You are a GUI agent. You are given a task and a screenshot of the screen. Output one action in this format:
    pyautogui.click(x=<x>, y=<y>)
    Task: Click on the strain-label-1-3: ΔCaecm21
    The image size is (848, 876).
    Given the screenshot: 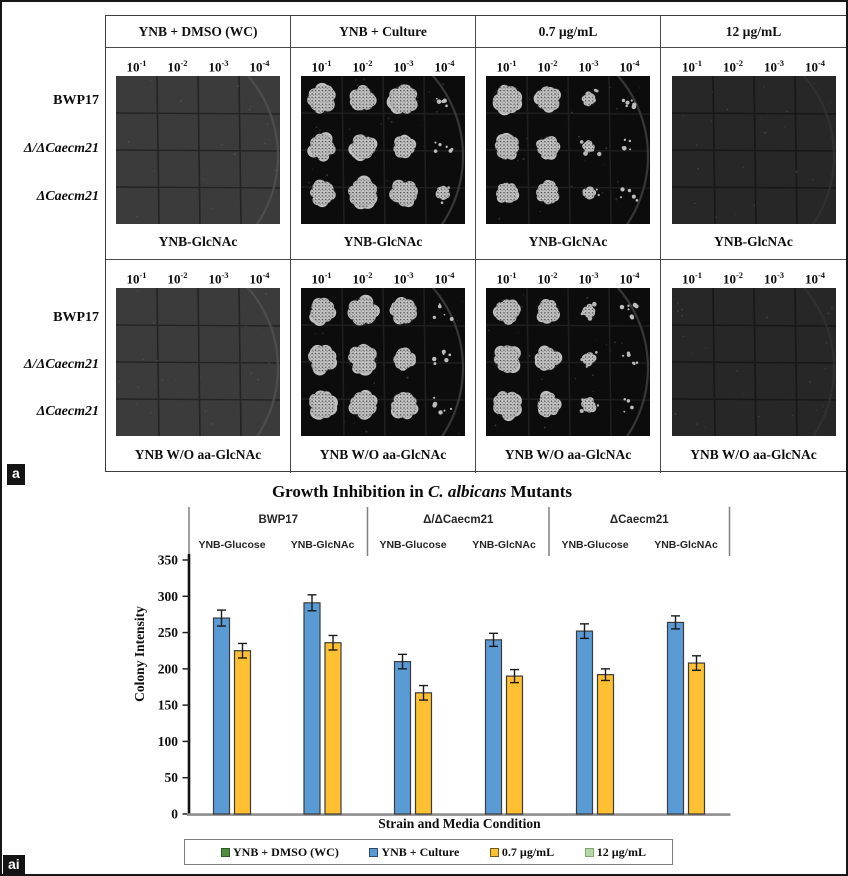 What is the action you would take?
    pyautogui.click(x=67, y=196)
    